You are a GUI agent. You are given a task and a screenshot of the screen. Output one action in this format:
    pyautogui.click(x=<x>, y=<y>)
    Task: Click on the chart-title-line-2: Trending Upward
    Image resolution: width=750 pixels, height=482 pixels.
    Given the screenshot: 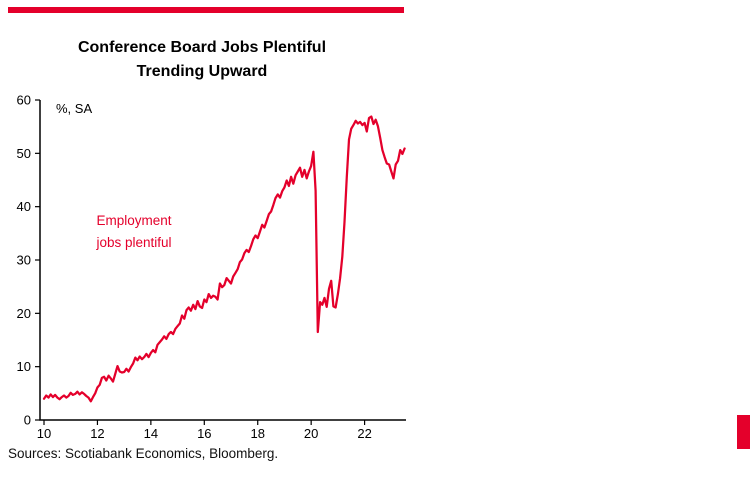 What is the action you would take?
    pyautogui.click(x=202, y=71)
    